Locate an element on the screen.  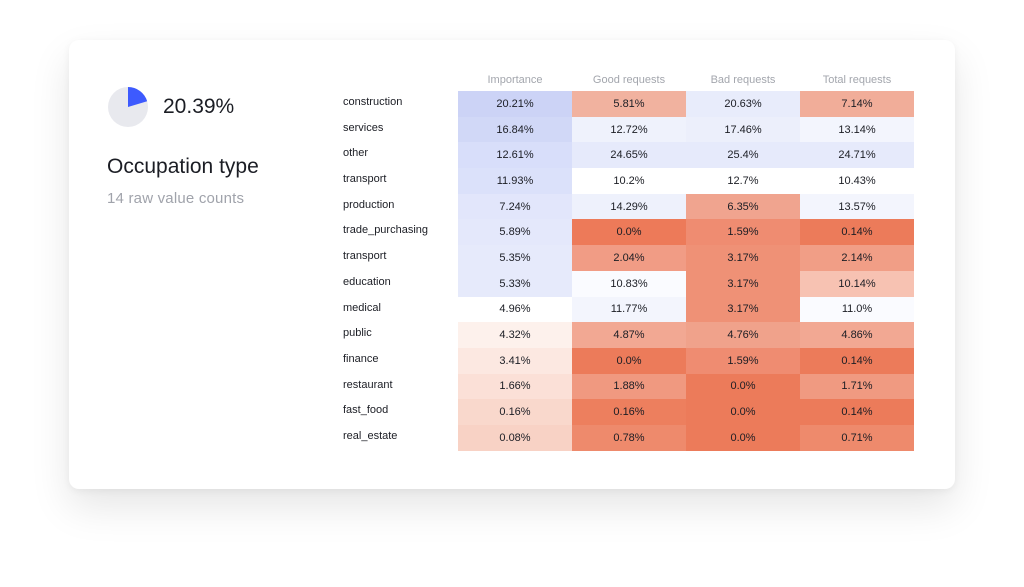
heatmap-cell: 10.83% is located at coordinates (629, 283).